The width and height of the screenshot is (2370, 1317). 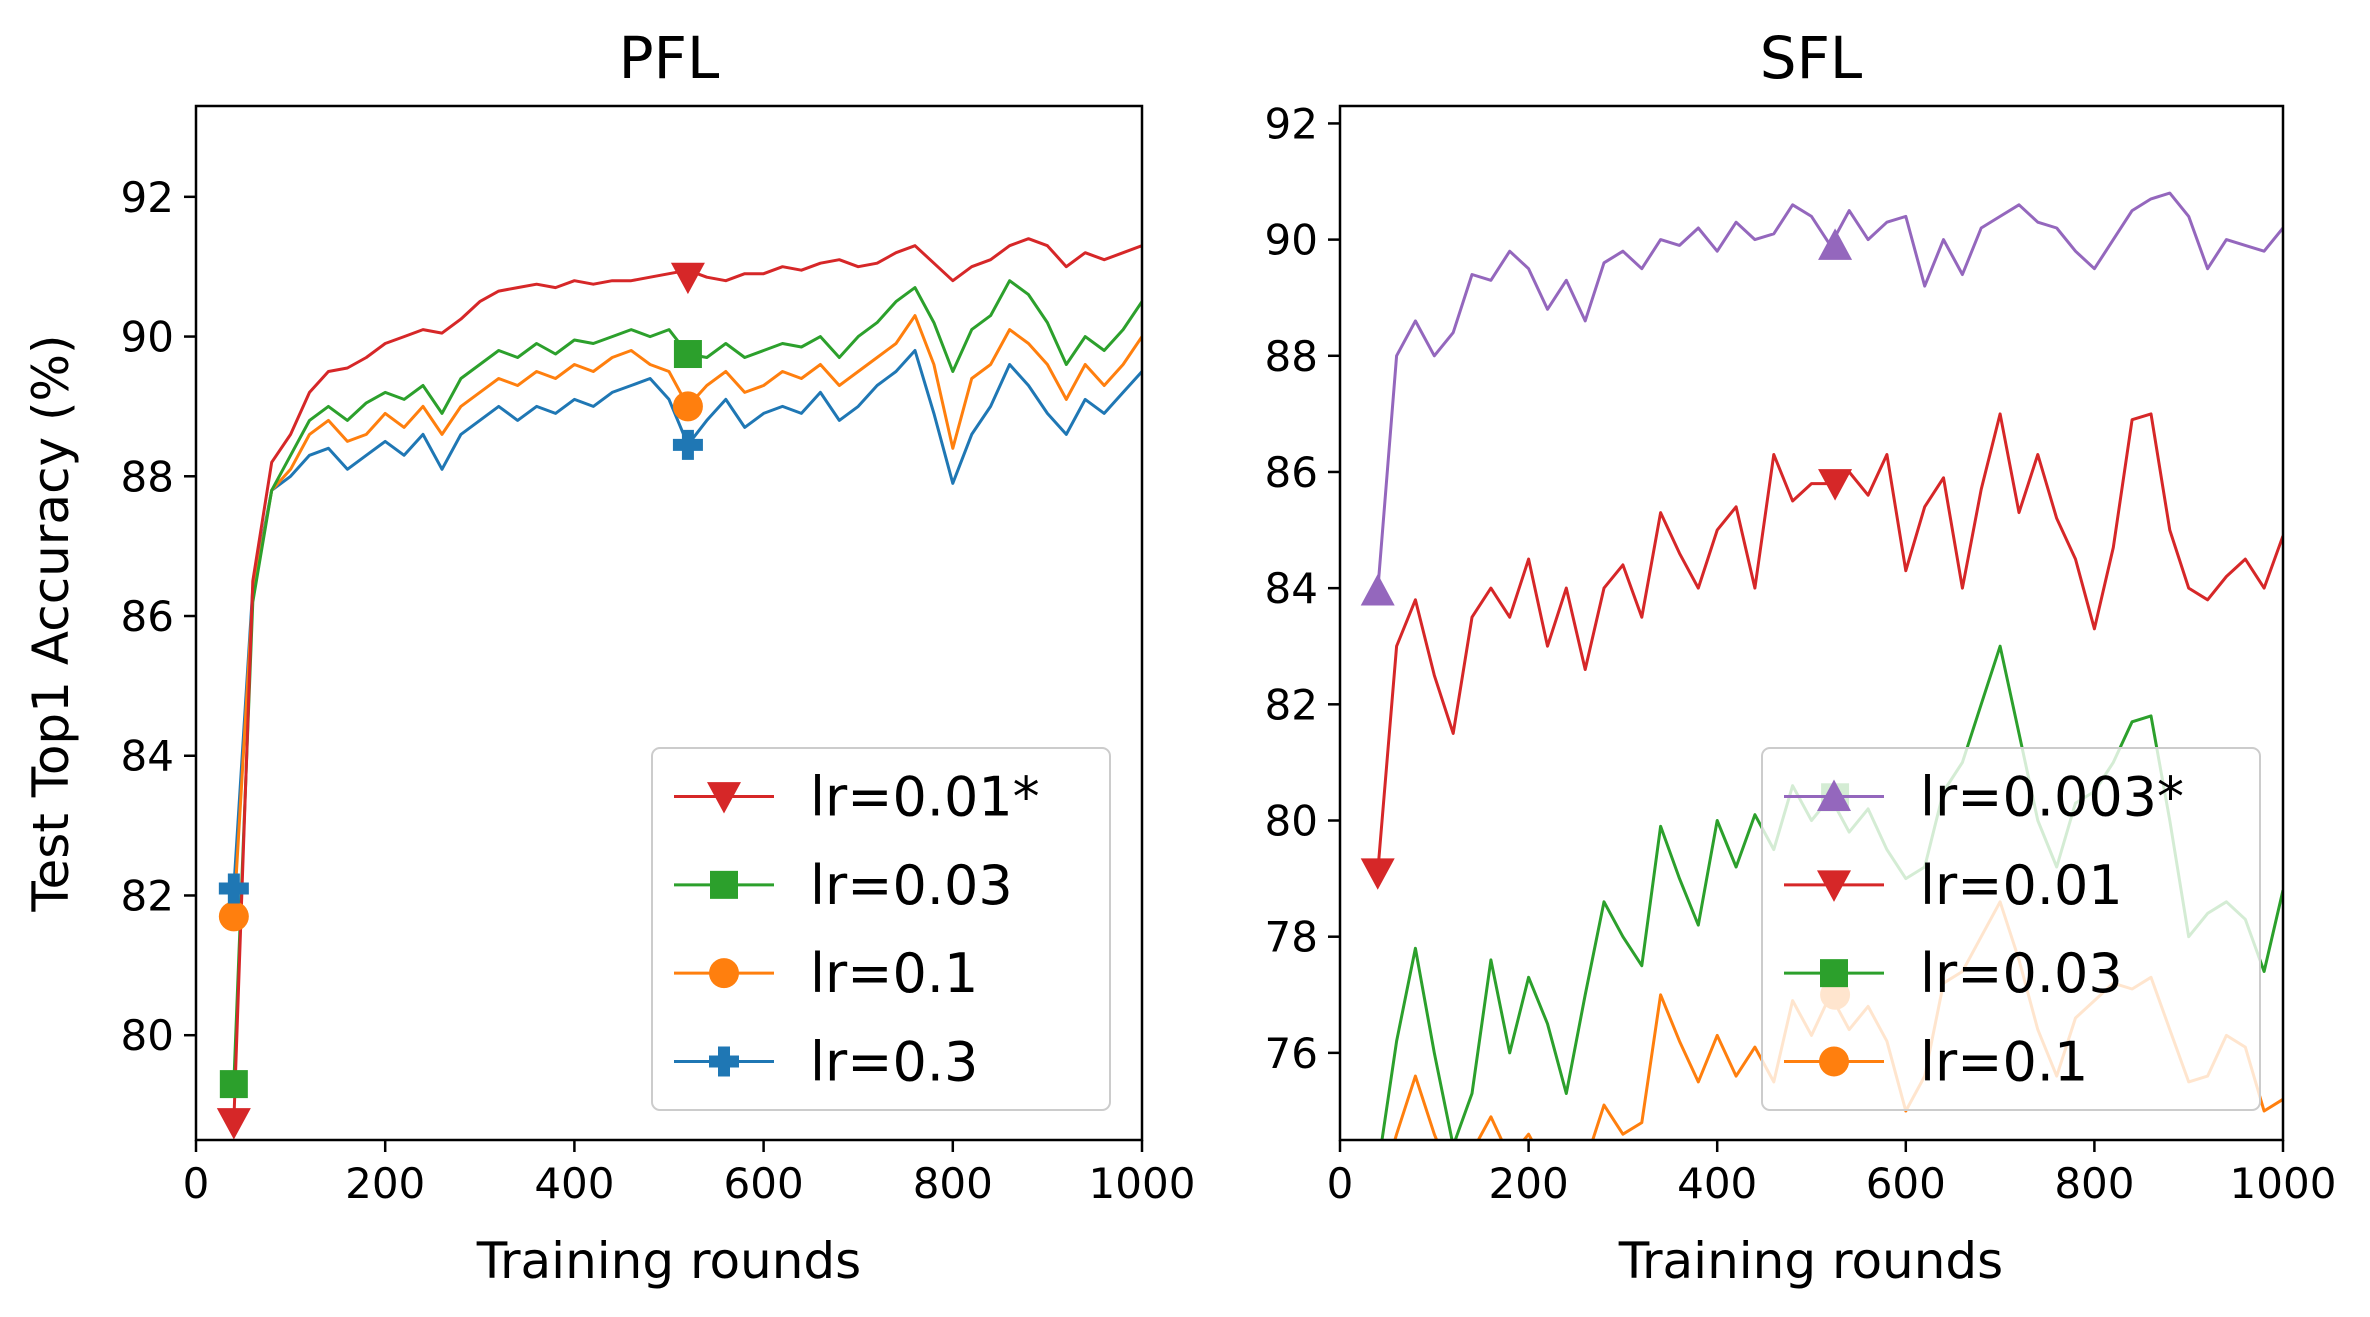 I want to click on sfl-y-ticks: 76 78 80 82 84 86 88 90 92, so click(x=1302, y=588).